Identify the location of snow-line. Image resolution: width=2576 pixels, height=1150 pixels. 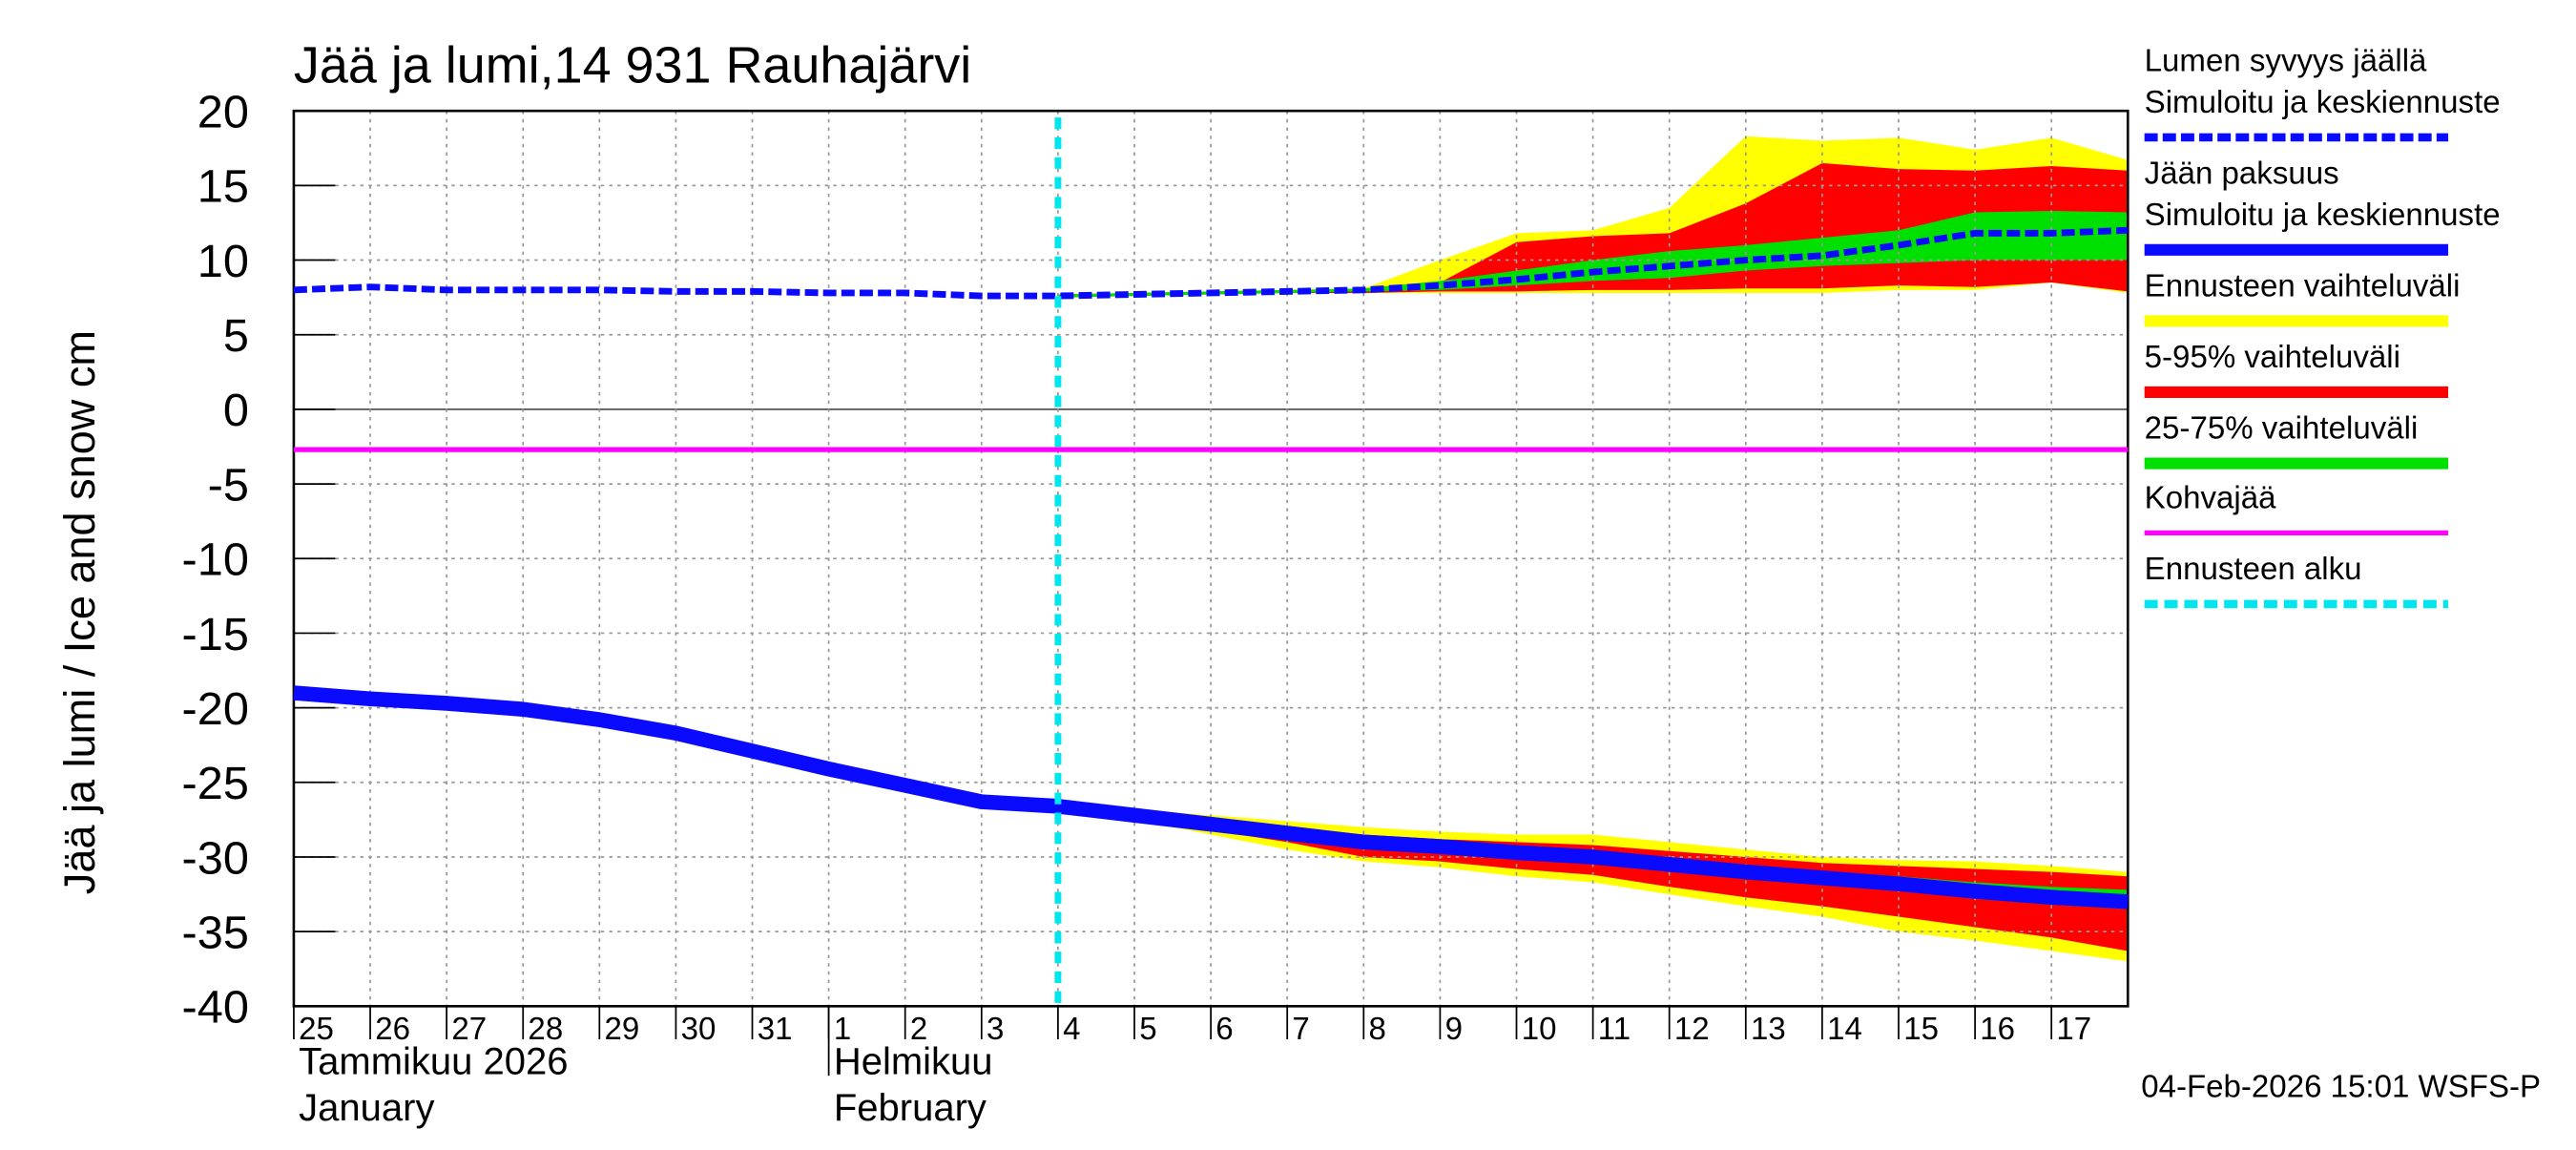
(1211, 263).